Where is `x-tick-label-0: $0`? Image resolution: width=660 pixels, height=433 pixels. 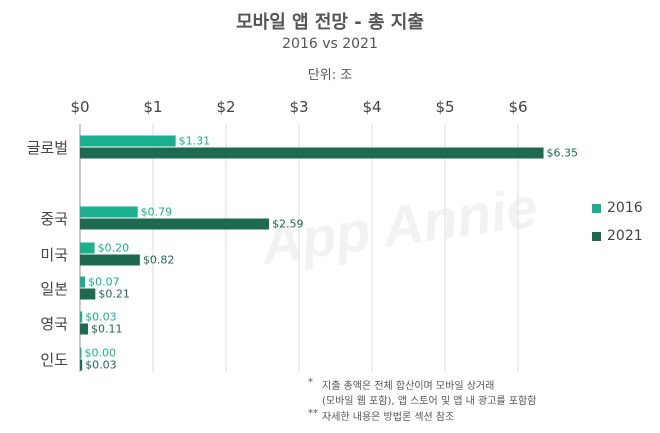 x-tick-label-0: $0 is located at coordinates (79, 107).